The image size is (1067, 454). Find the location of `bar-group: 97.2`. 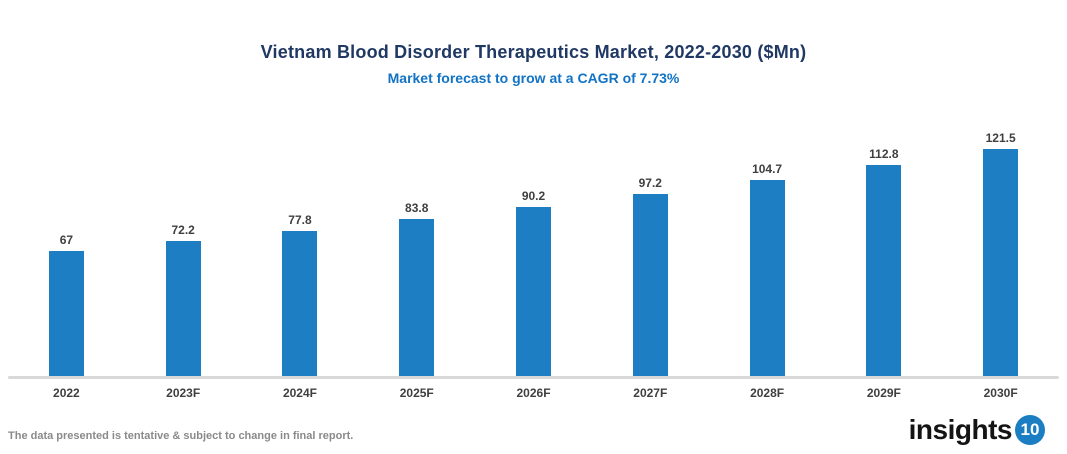

bar-group: 97.2 is located at coordinates (650, 276).